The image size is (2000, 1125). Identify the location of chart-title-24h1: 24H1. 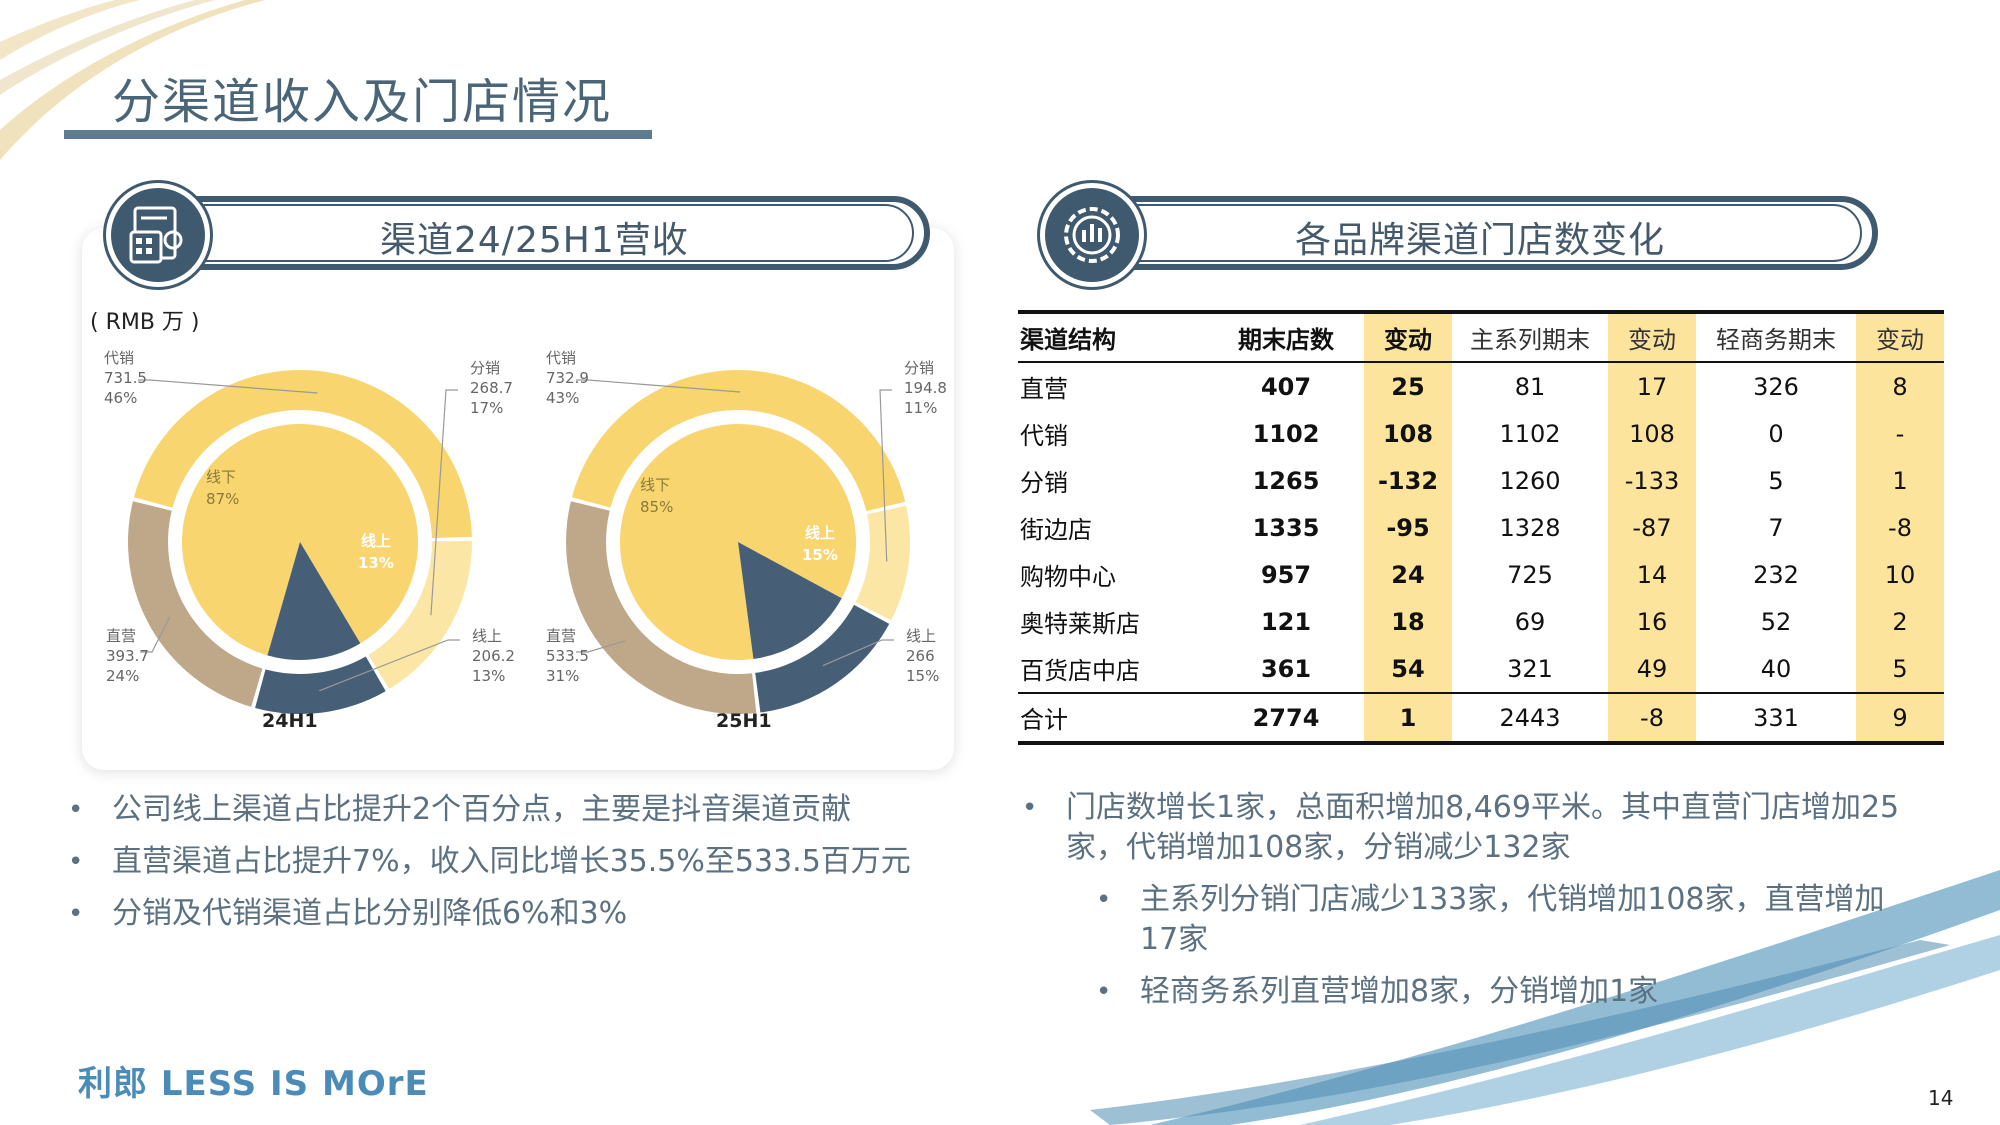
(290, 721).